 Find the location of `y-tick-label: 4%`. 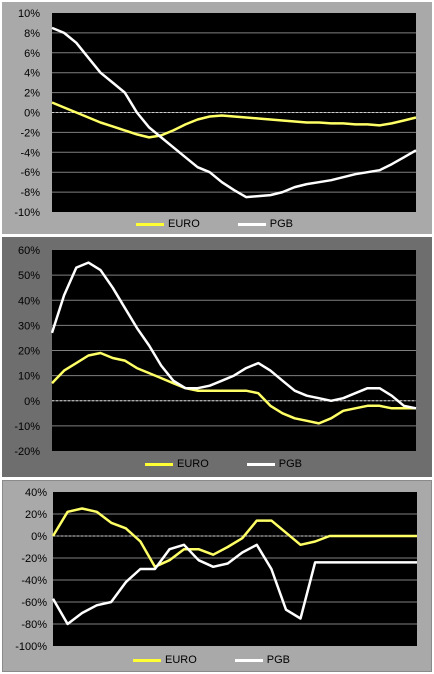

y-tick-label: 4% is located at coordinates (32, 74).